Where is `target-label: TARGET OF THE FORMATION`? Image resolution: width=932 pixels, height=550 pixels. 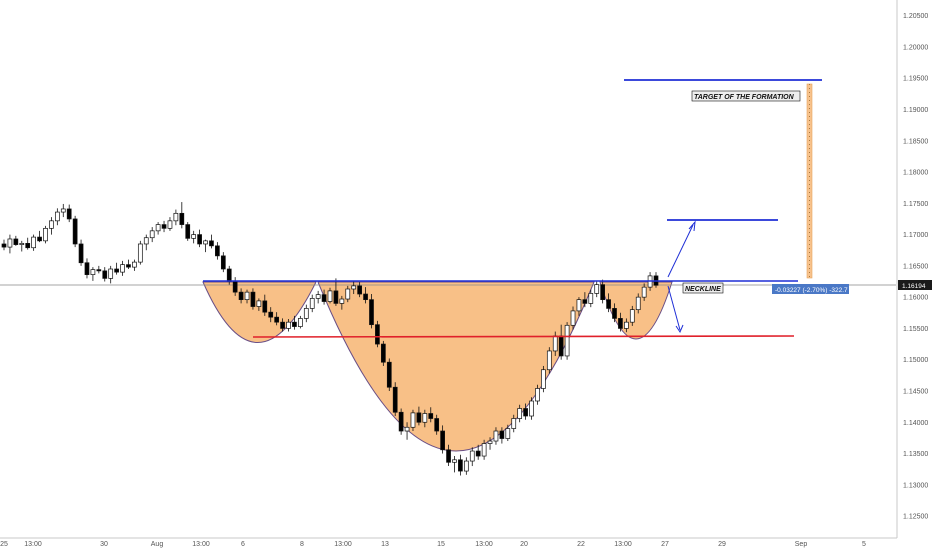
target-label: TARGET OF THE FORMATION is located at coordinates (744, 97).